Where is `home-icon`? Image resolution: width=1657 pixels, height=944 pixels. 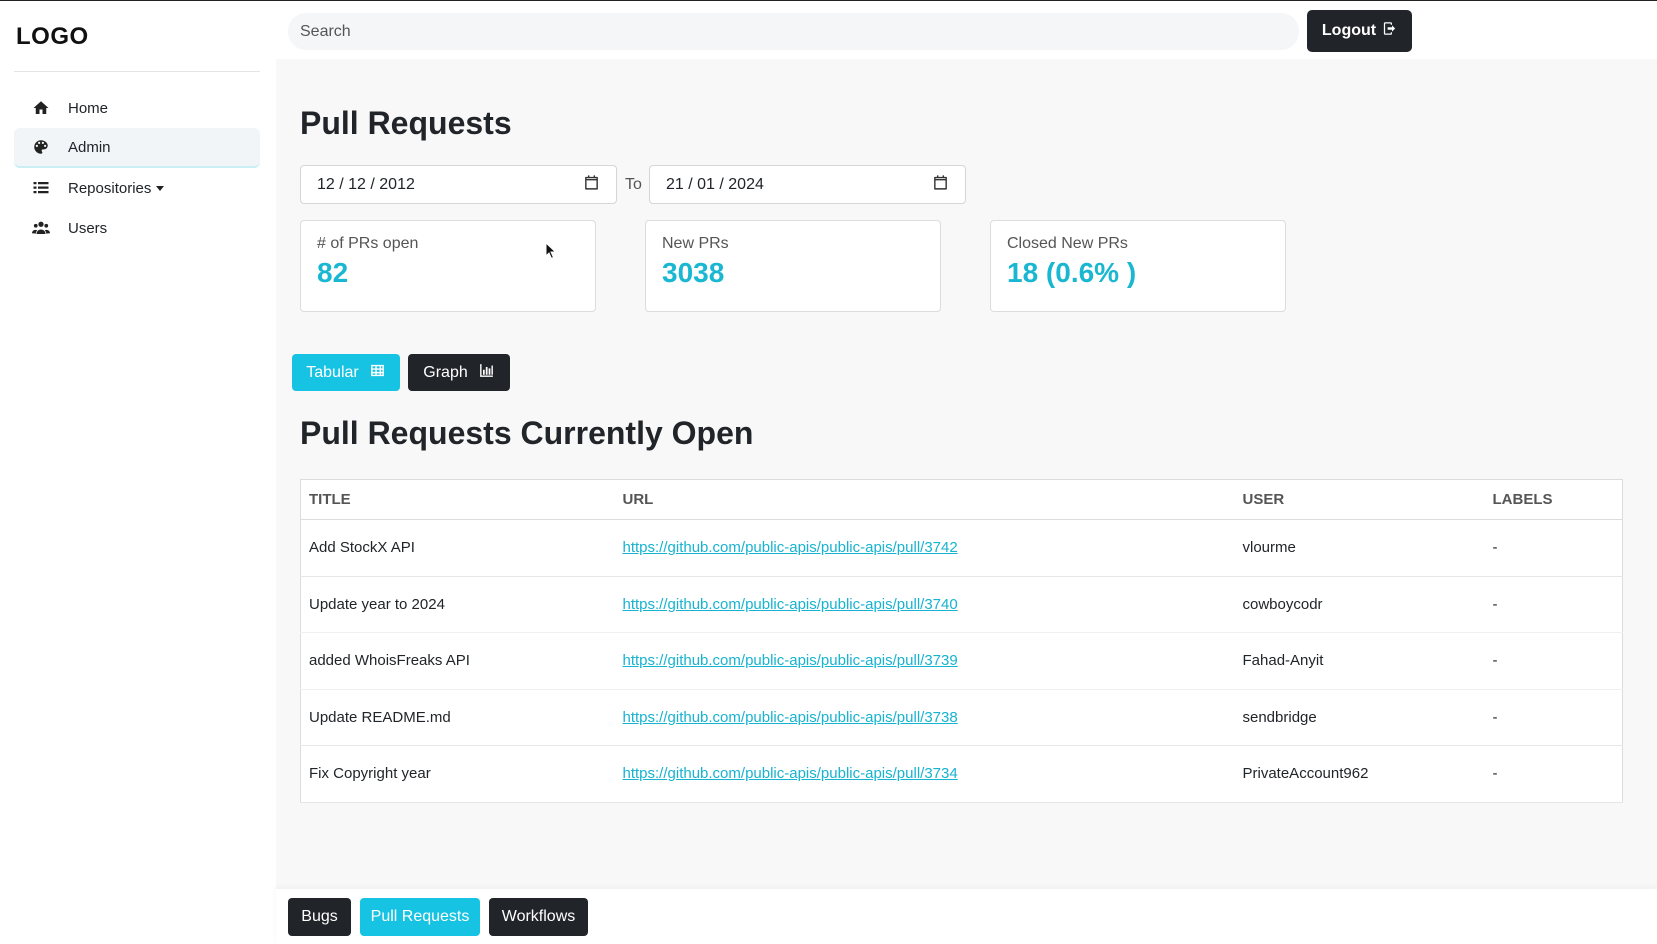
home-icon is located at coordinates (41, 108).